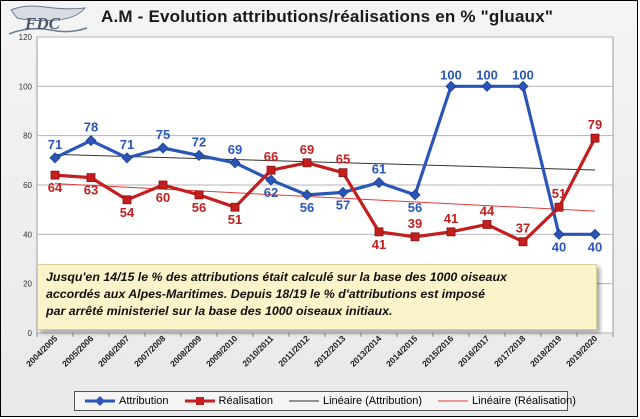 This screenshot has height=419, width=640. I want to click on legend-item-trend-realisation: Linéaire (Réalisation), so click(507, 401).